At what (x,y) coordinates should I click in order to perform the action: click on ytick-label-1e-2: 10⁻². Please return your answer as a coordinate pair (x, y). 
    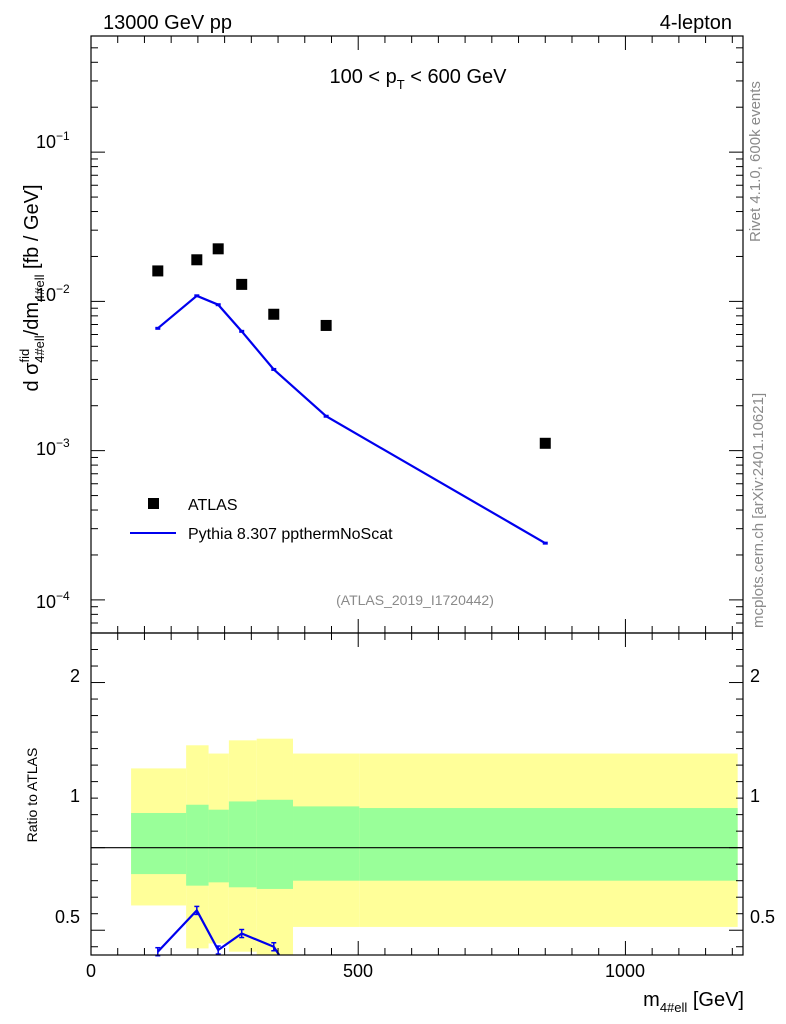
    Looking at the image, I should click on (53, 293).